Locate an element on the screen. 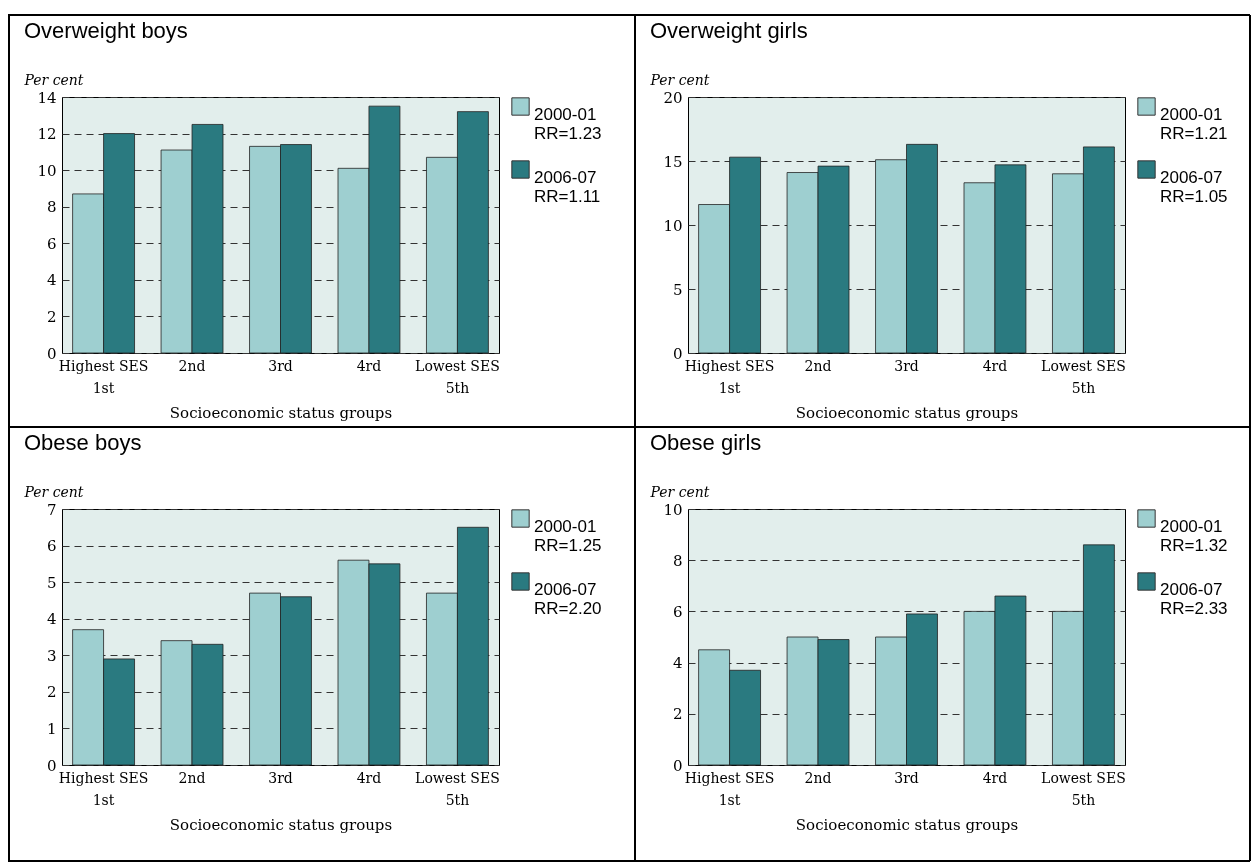  chart-title: Obese girls is located at coordinates (706, 442).